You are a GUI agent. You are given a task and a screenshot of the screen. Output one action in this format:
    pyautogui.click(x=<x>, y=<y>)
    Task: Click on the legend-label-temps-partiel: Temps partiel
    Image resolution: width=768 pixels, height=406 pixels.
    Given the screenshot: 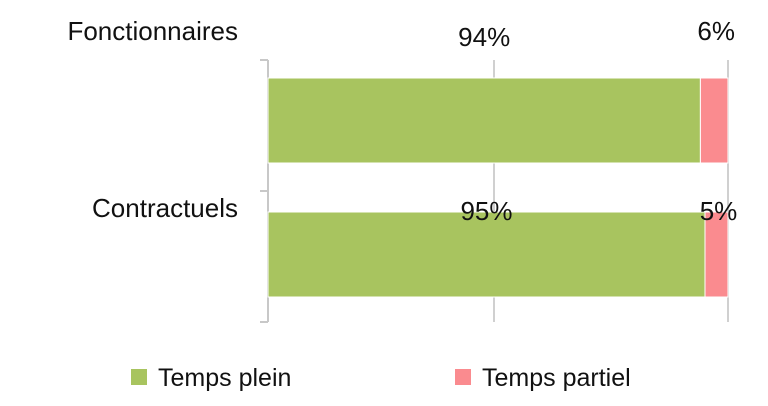 What is the action you would take?
    pyautogui.click(x=556, y=378)
    